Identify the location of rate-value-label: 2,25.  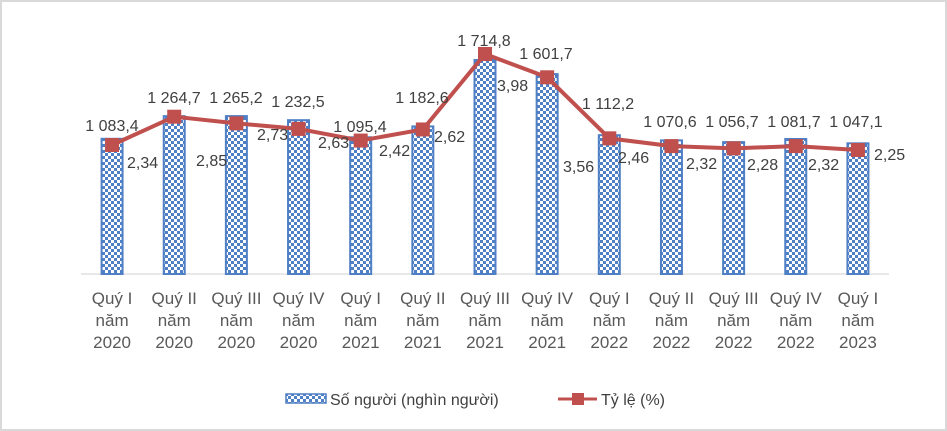
(889, 155).